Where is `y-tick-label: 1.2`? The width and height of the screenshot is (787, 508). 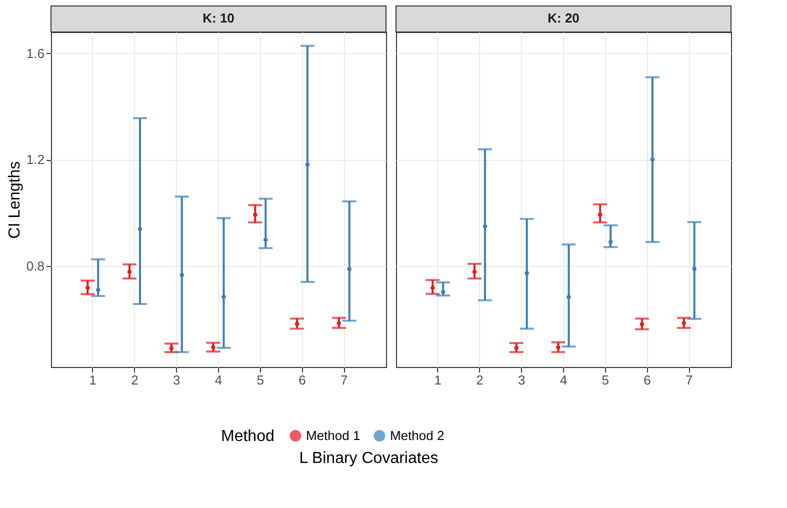 y-tick-label: 1.2 is located at coordinates (35, 160).